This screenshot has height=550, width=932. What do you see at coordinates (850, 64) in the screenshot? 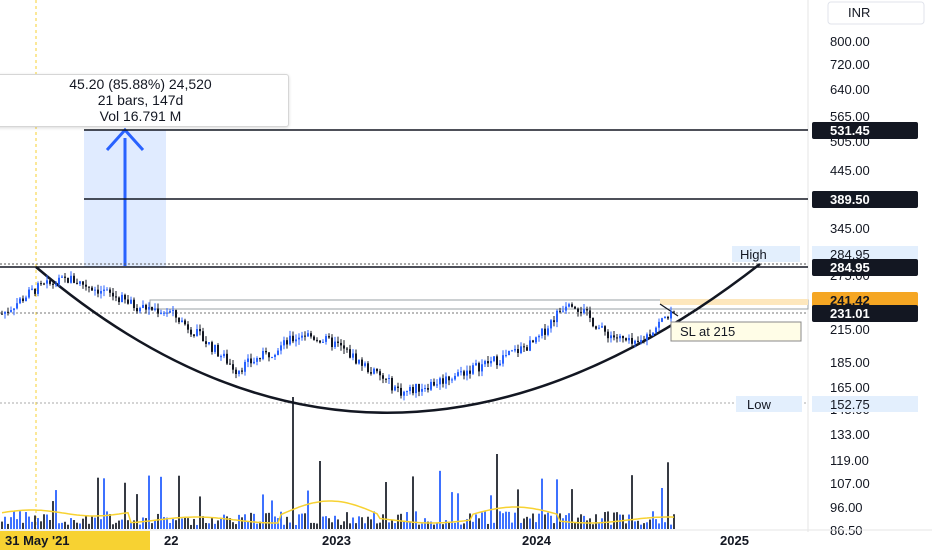
I see `price-tick-label: 720.00` at bounding box center [850, 64].